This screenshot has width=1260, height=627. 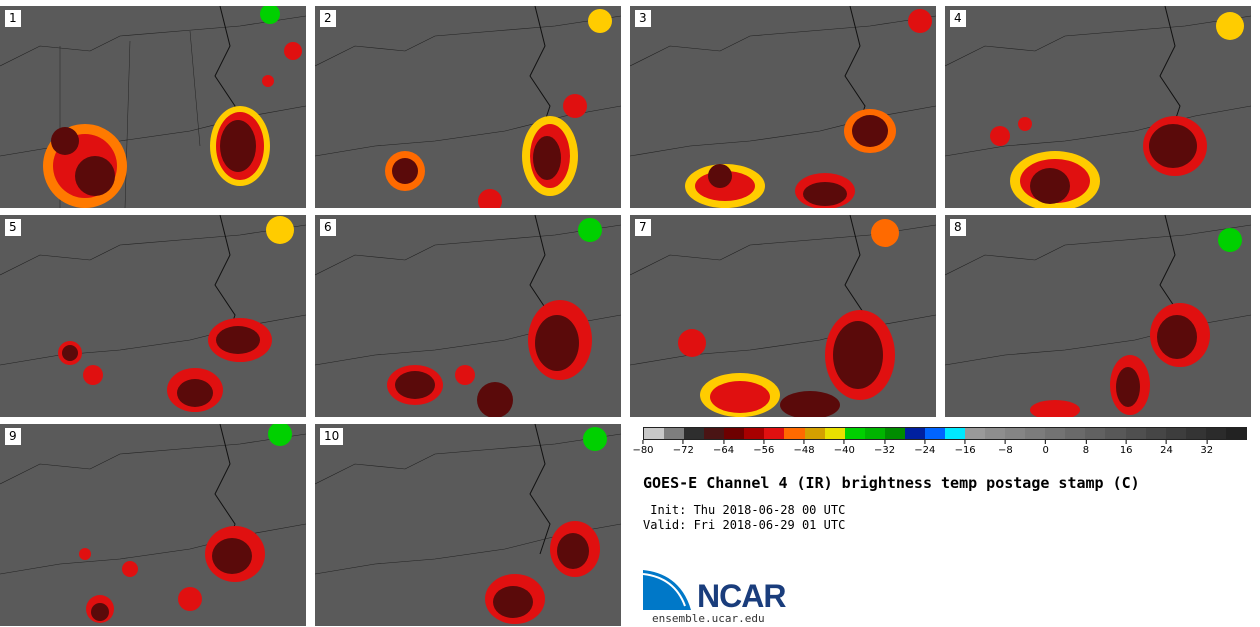 What do you see at coordinates (708, 618) in the screenshot?
I see `logo-url: ensemble.ucar.edu` at bounding box center [708, 618].